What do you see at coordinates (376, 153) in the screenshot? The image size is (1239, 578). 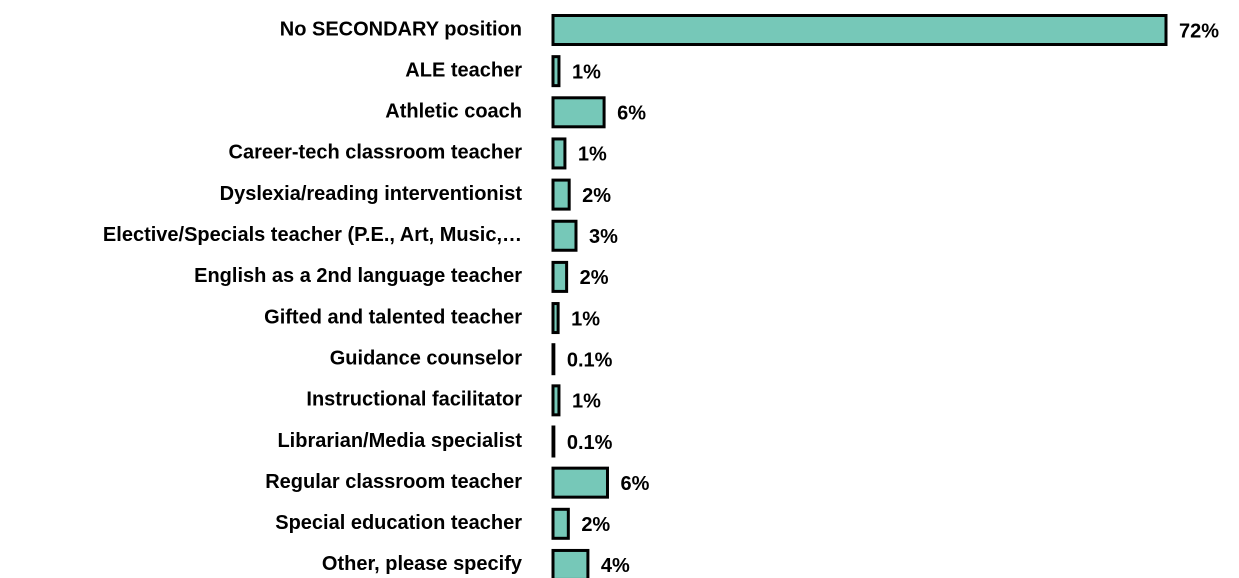 I see `category-label: Career-tech classroom teacher` at bounding box center [376, 153].